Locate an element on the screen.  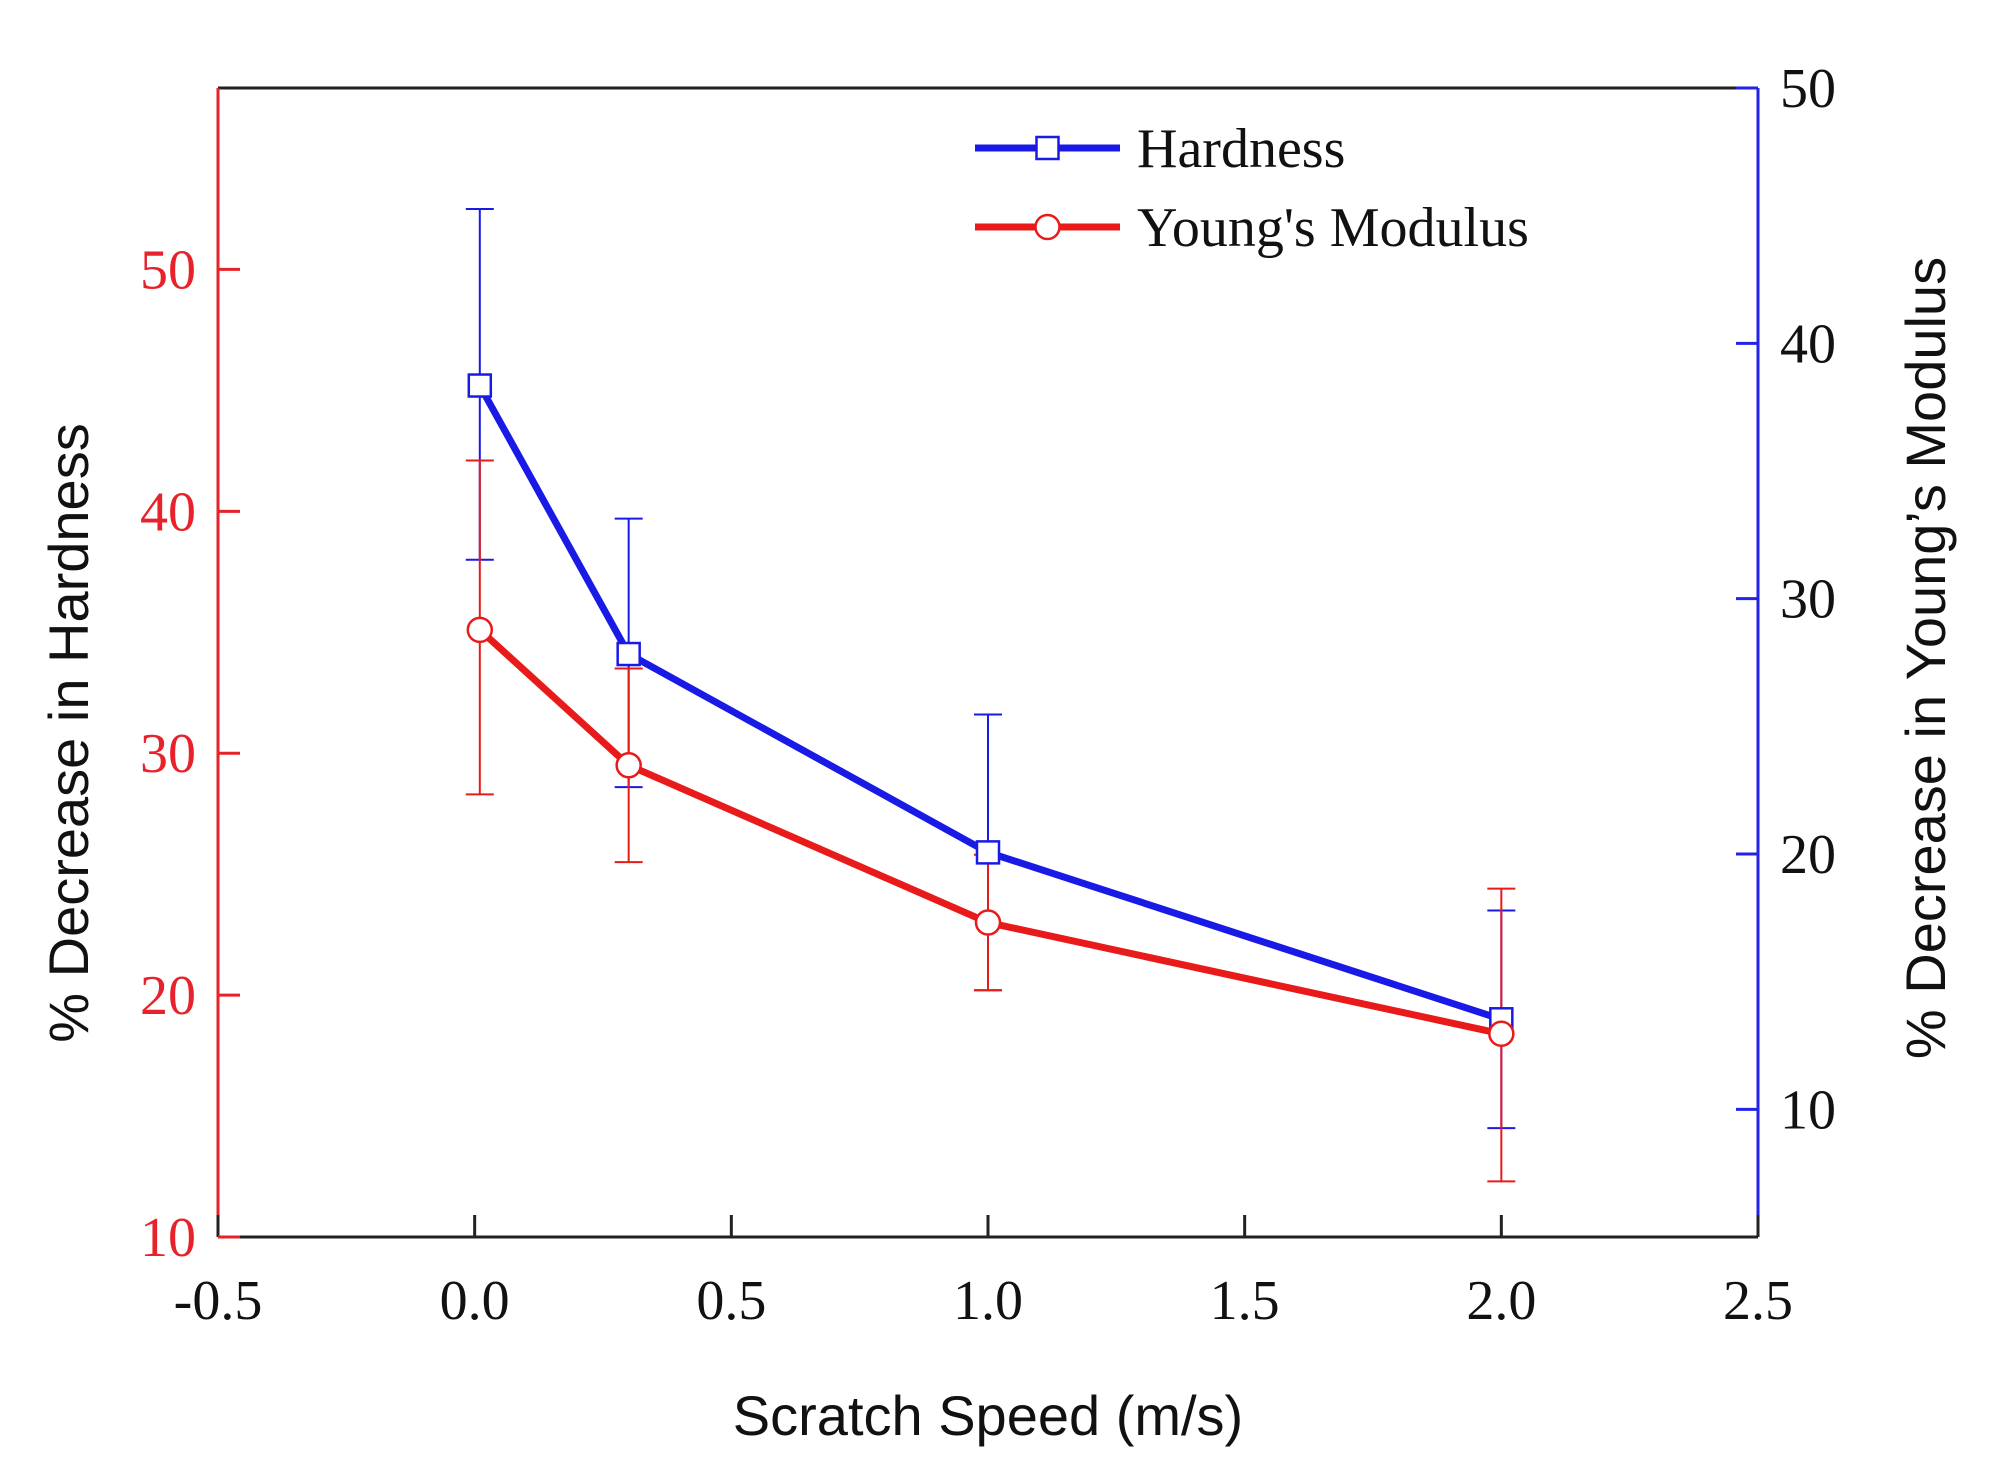
x-axis-ticks: -0.5 0.0 0.5 1.0 1.5 2.0 2.5 is located at coordinates (983, 1273).